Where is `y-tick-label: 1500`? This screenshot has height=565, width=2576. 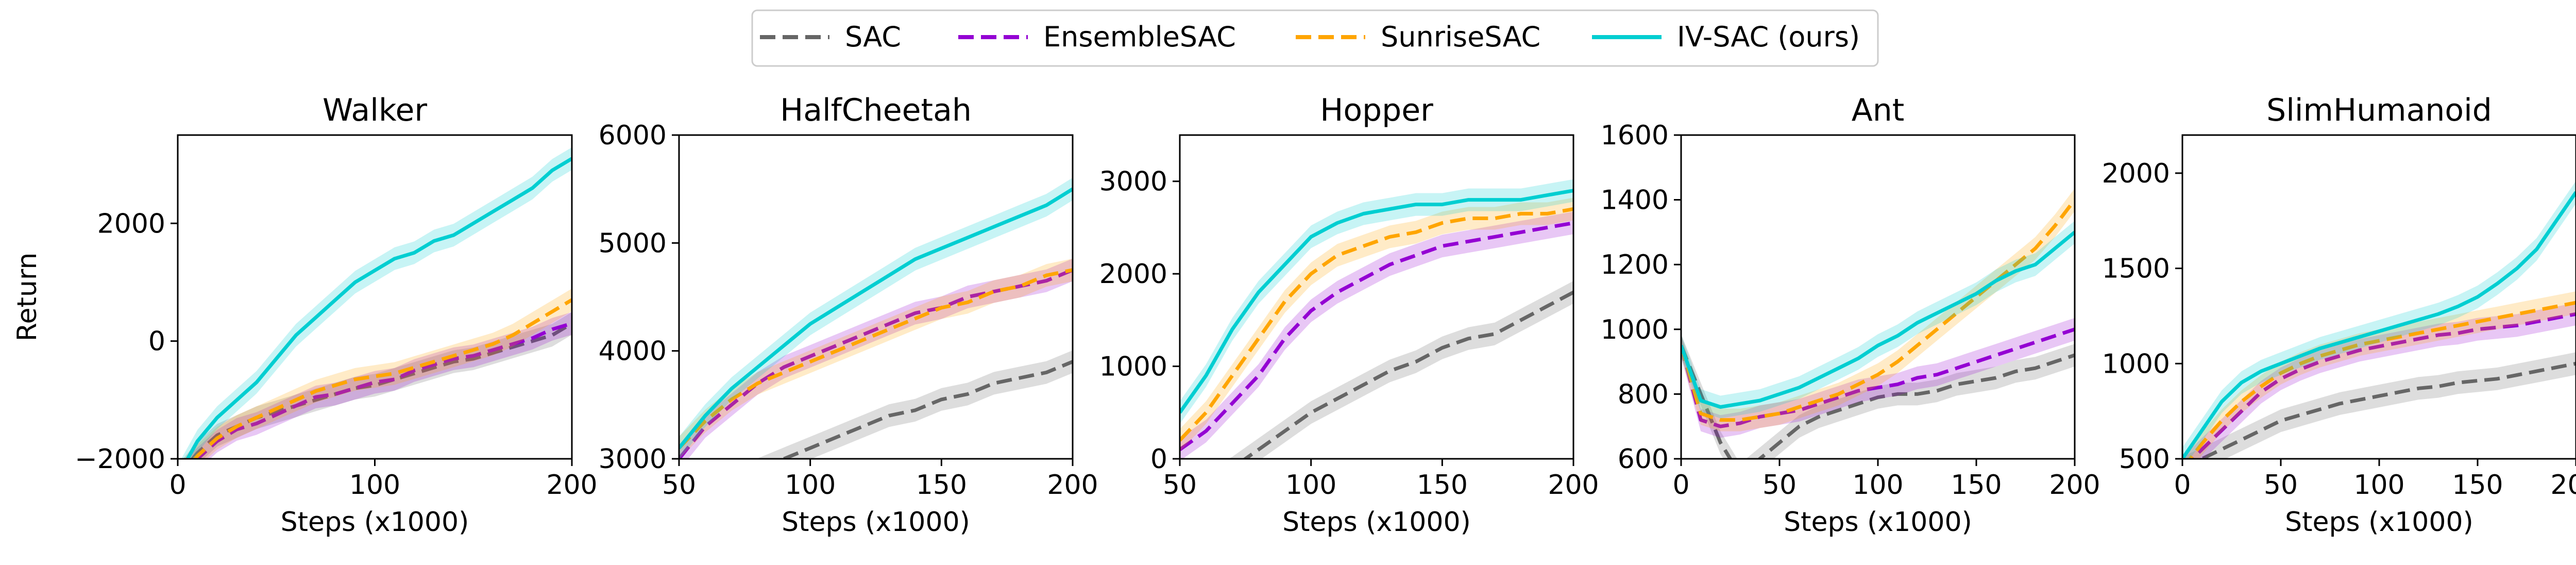
y-tick-label: 1500 is located at coordinates (2136, 270).